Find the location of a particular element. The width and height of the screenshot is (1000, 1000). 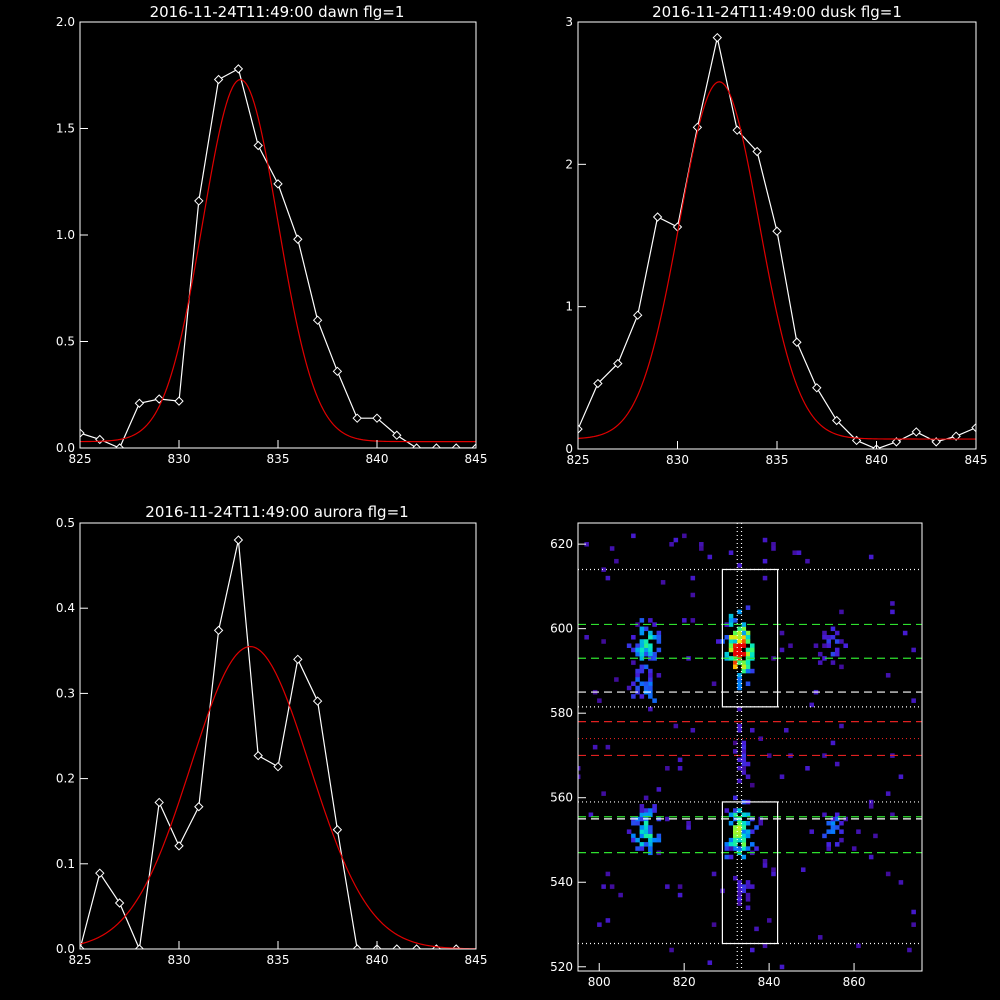

x-tick-label: 845 is located at coordinates (476, 459).